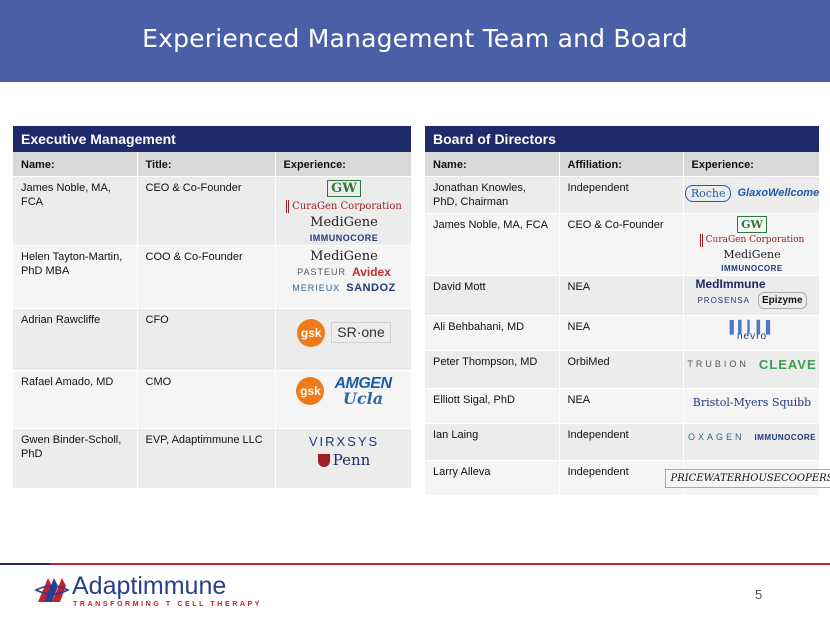 The height and width of the screenshot is (623, 830). What do you see at coordinates (787, 364) in the screenshot?
I see `cleave-logo: CLEAVE` at bounding box center [787, 364].